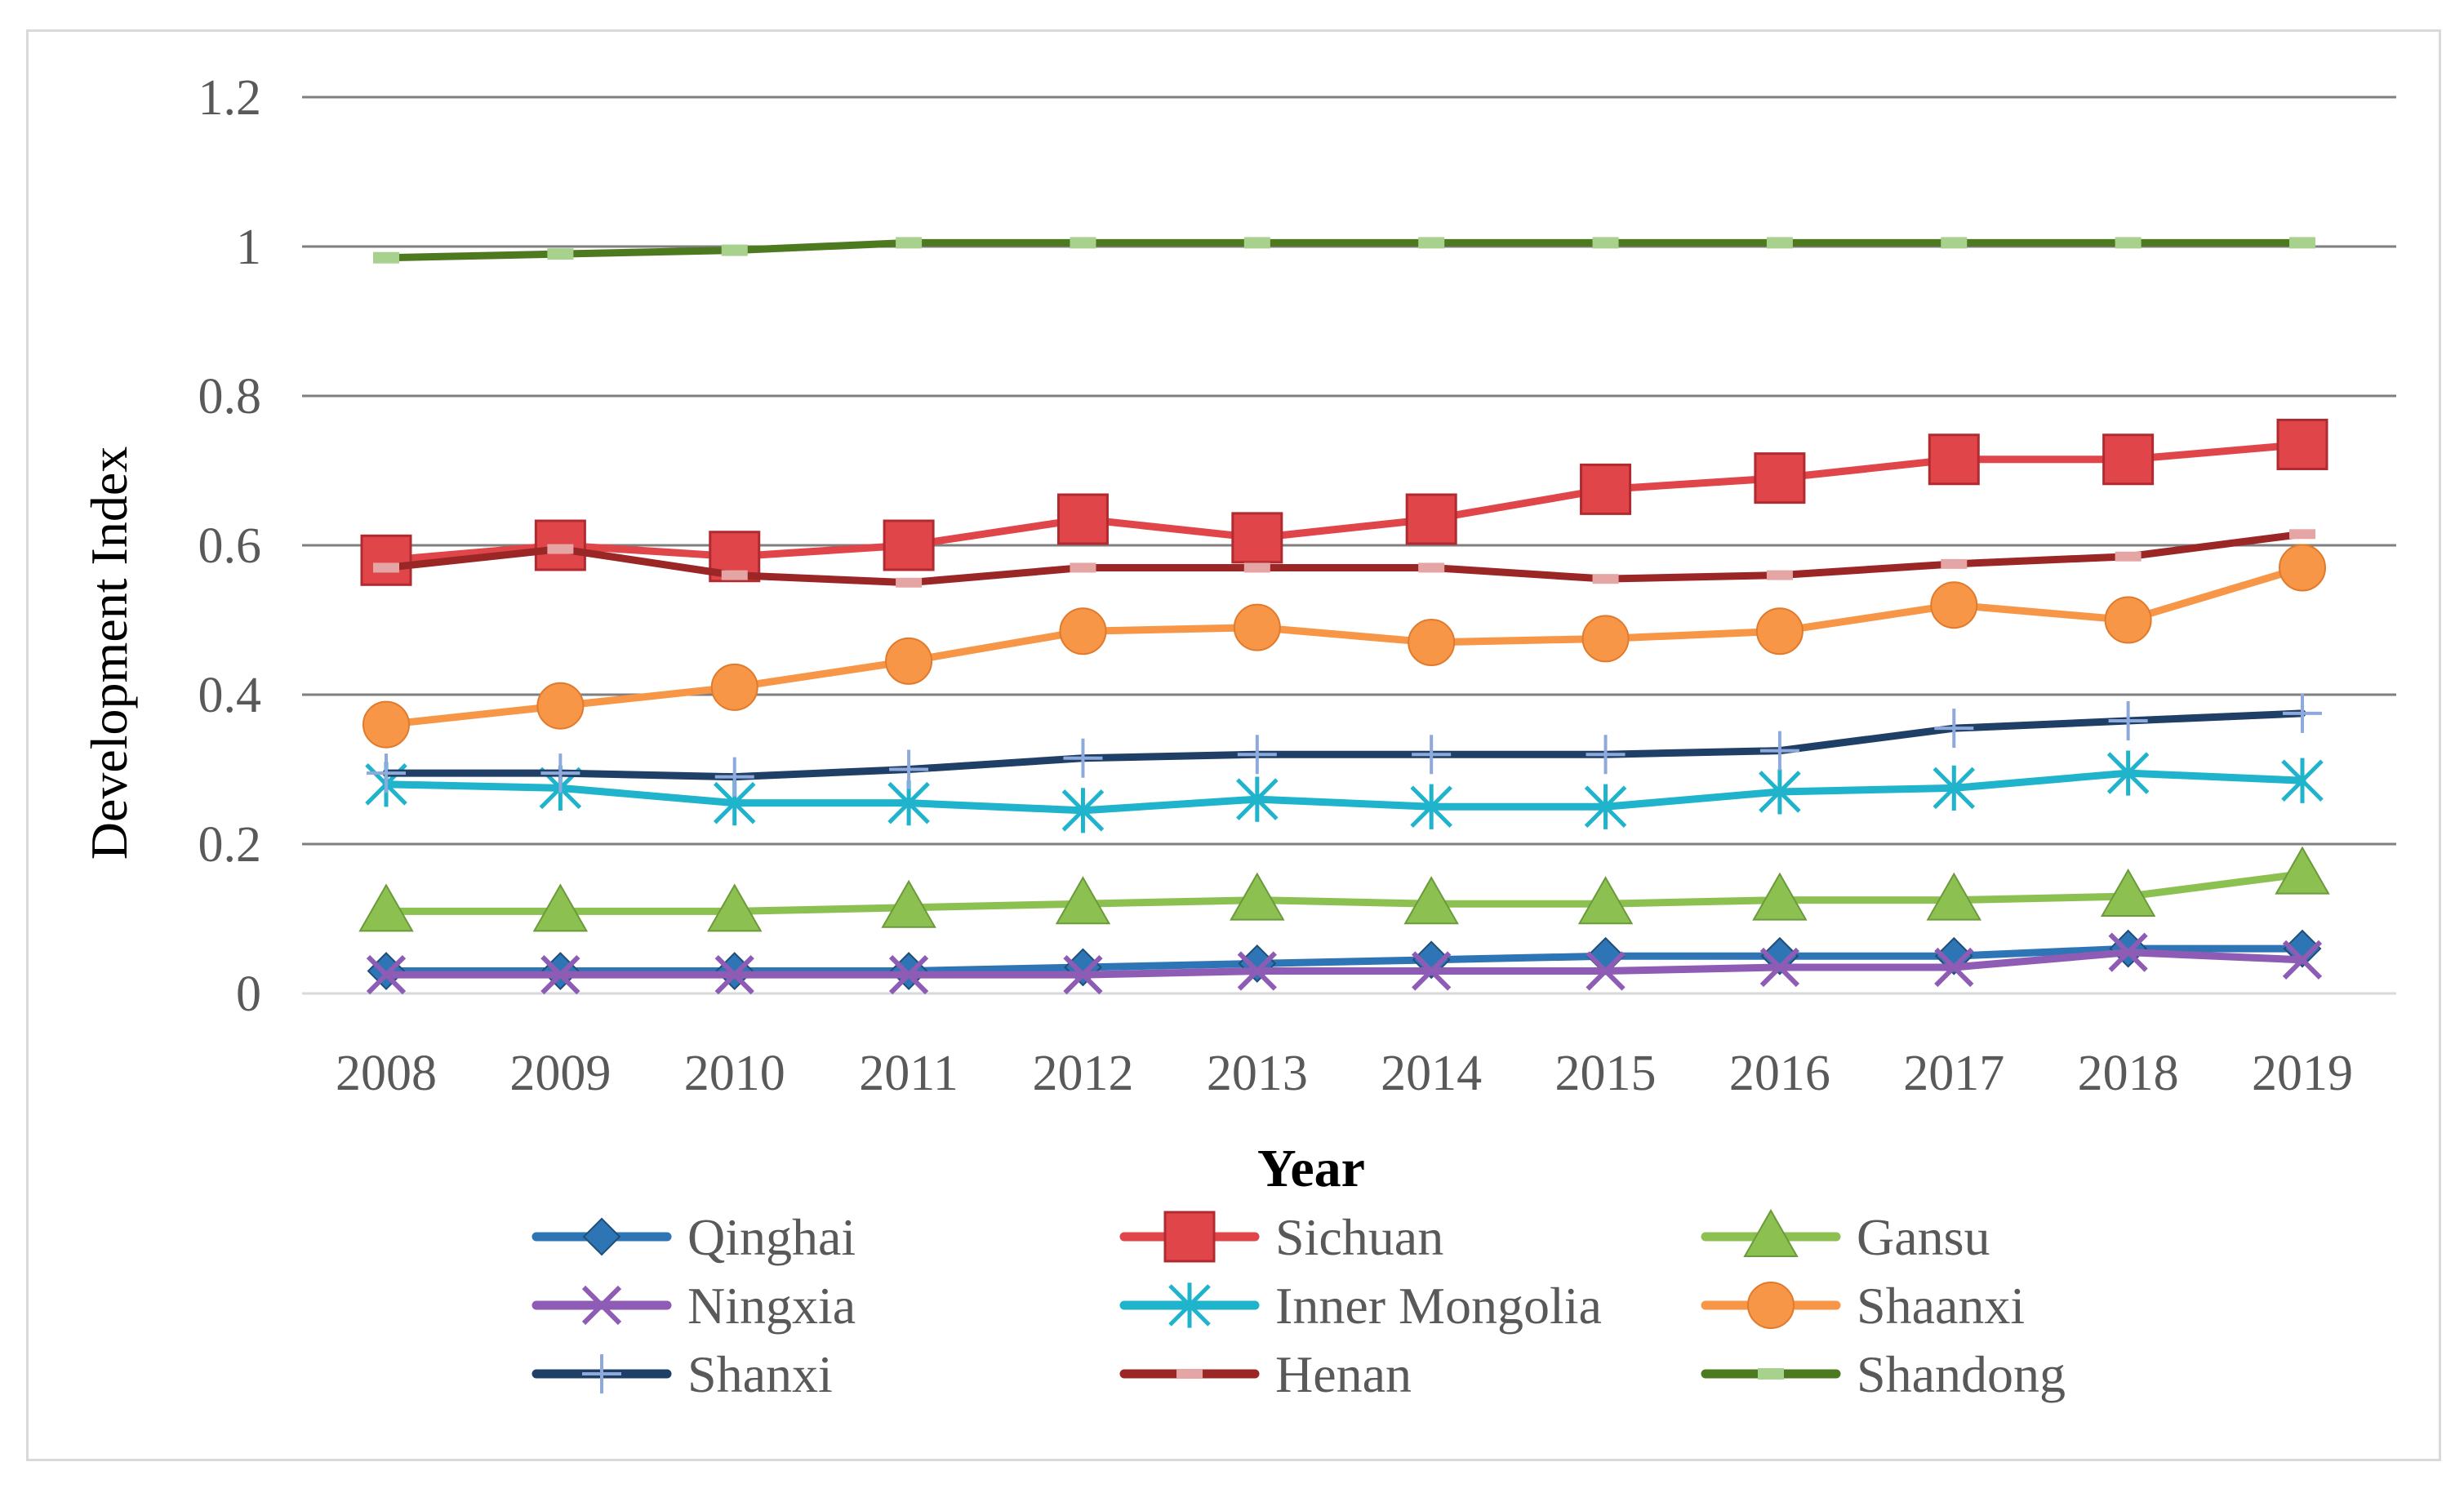 This screenshot has height=1502, width=2464. What do you see at coordinates (772, 1306) in the screenshot?
I see `legend-label: Ningxia` at bounding box center [772, 1306].